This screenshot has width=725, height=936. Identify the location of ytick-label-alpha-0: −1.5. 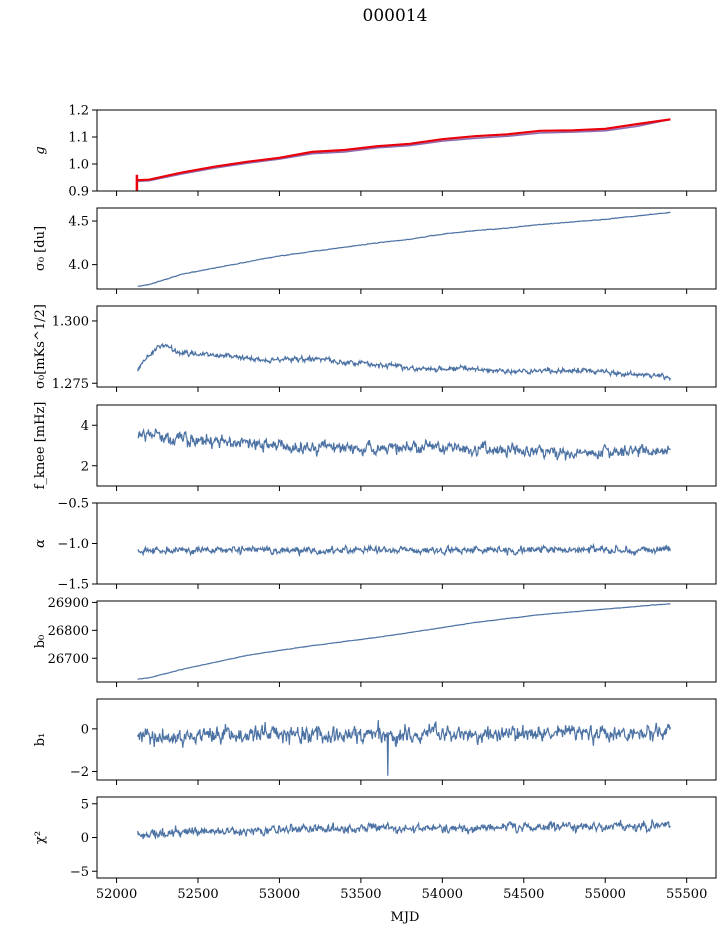
(73, 585).